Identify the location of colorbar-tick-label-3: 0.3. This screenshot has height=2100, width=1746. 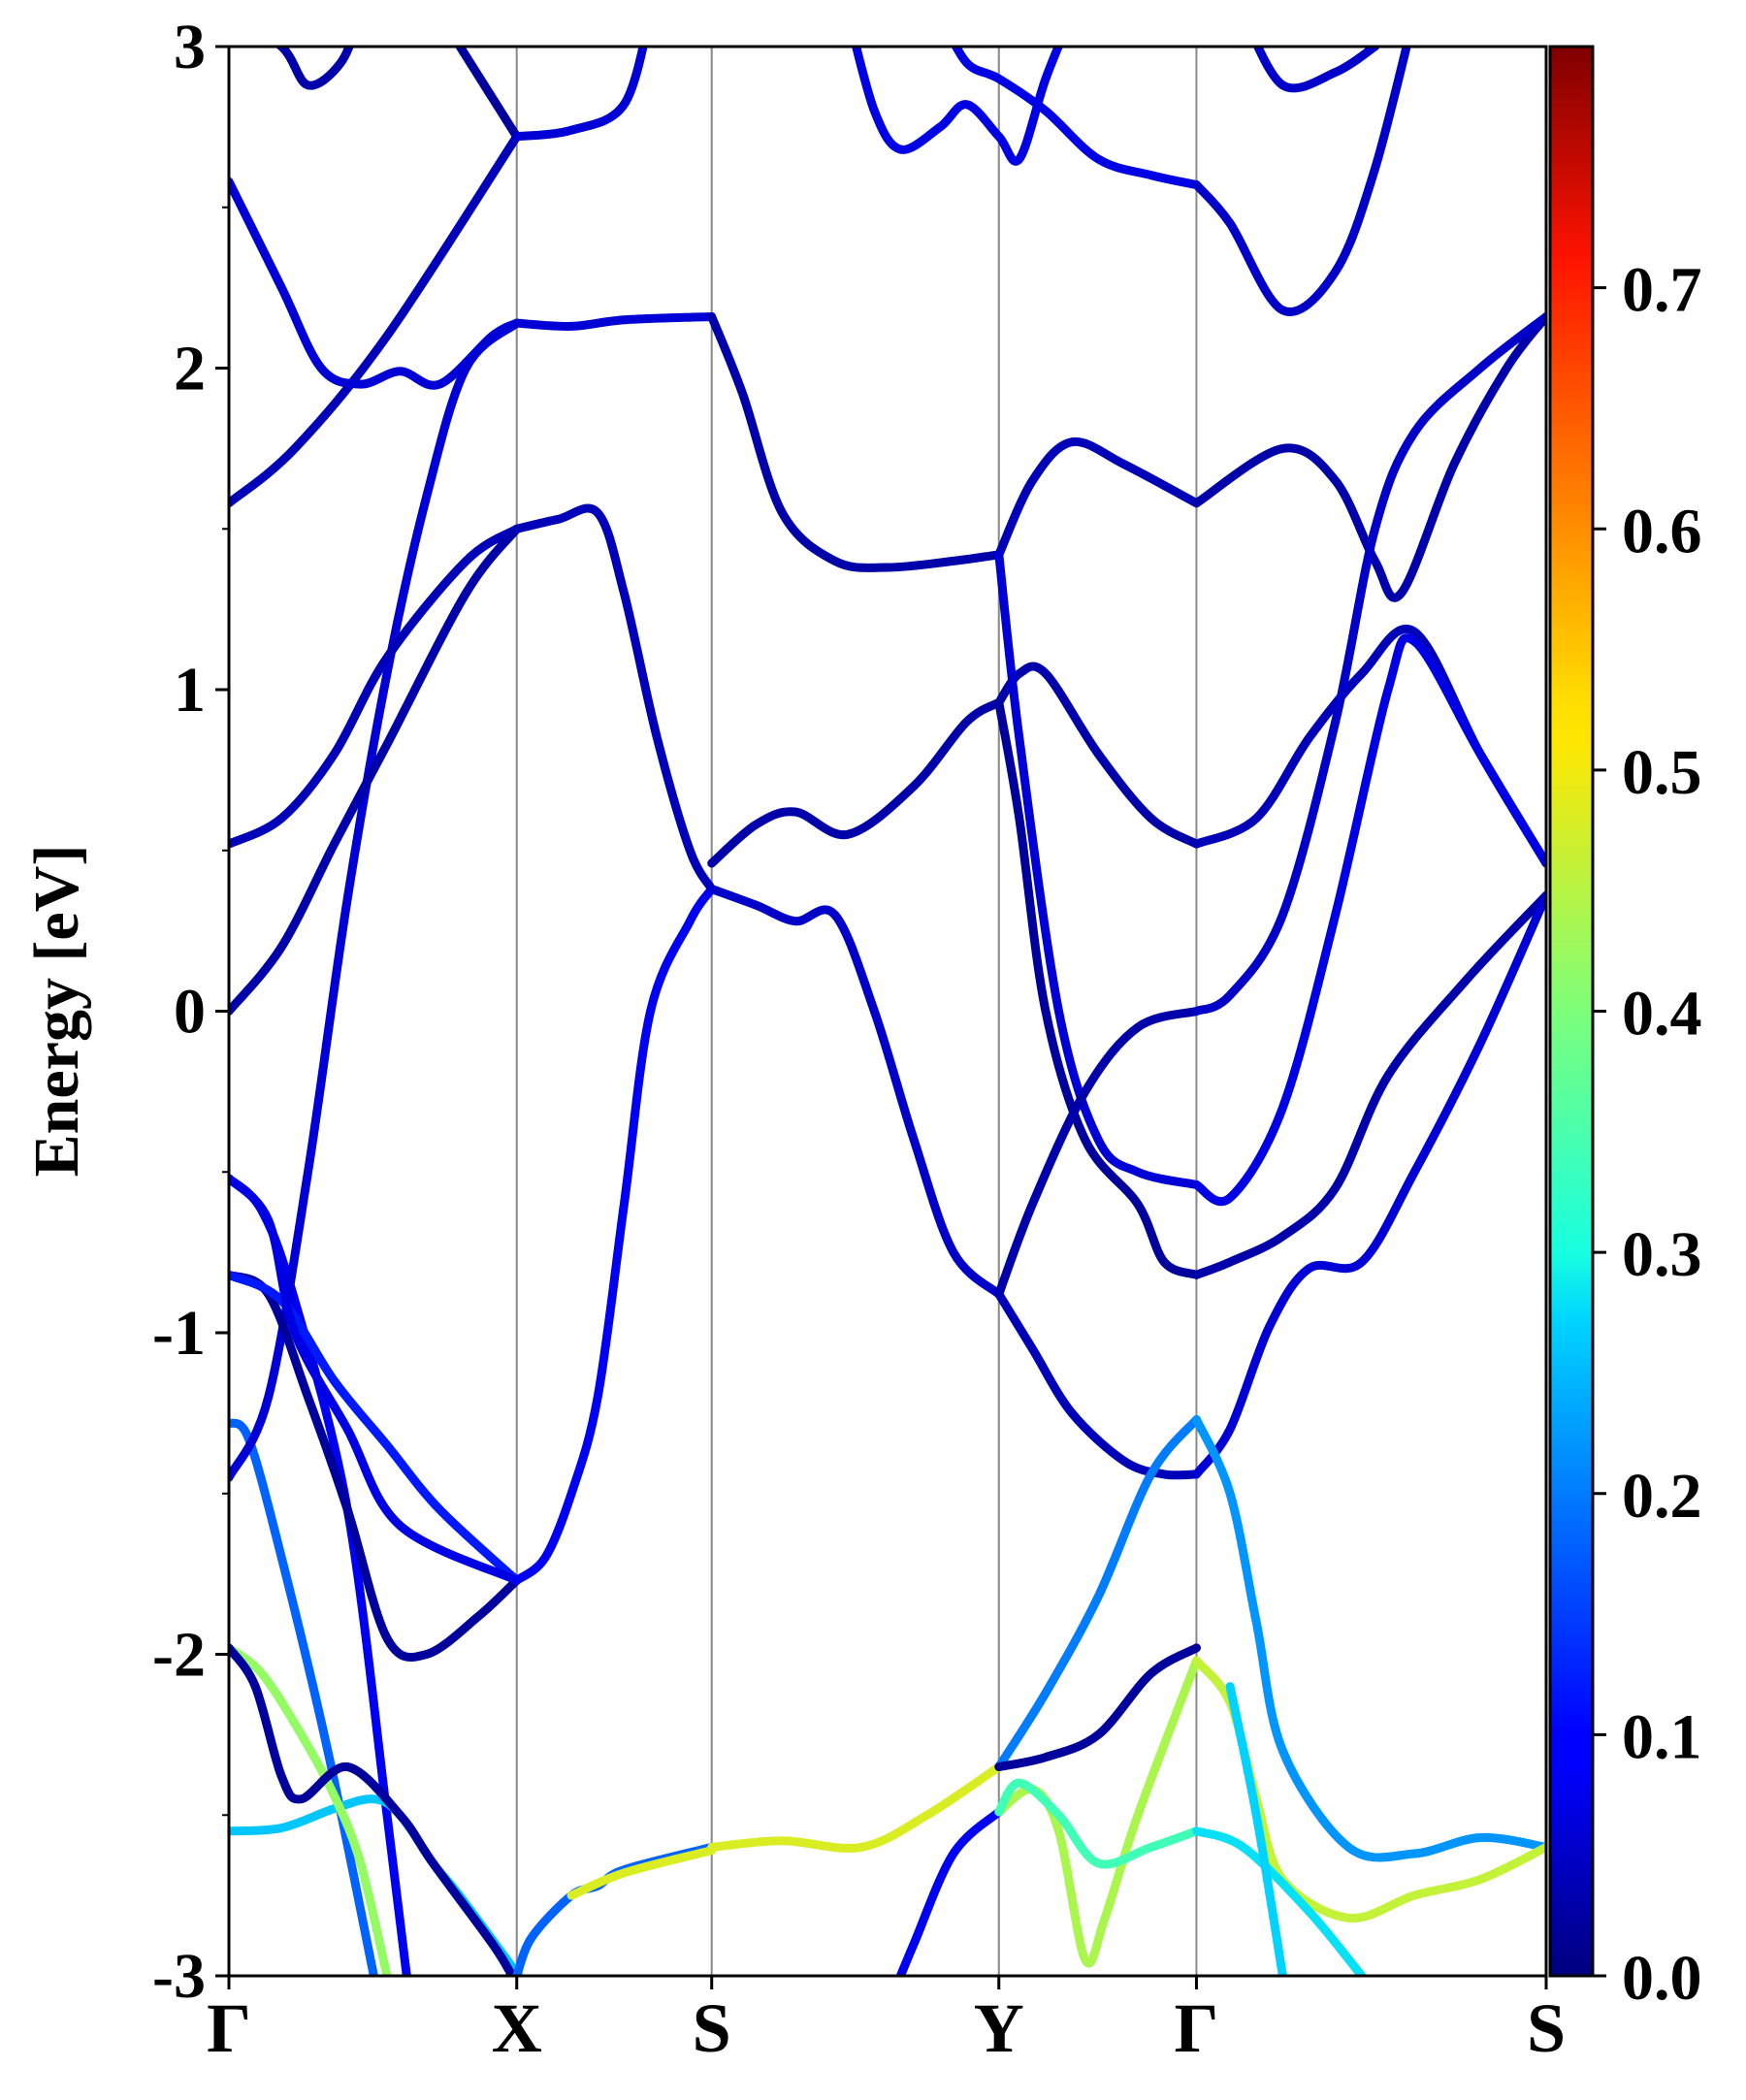
(1662, 1254).